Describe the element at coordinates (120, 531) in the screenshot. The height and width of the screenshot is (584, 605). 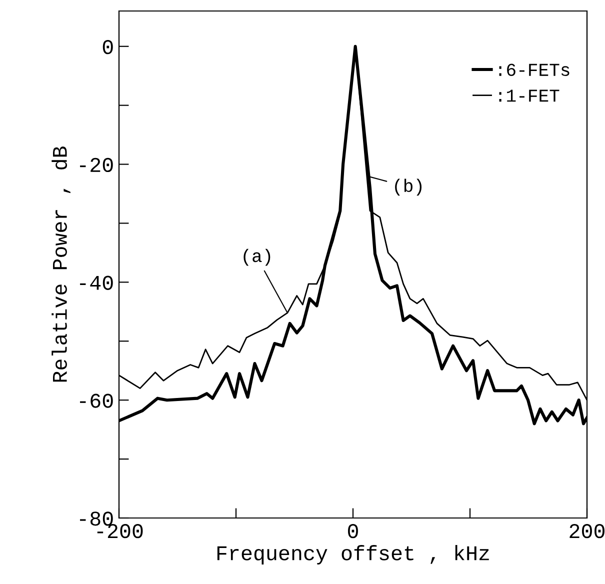
I see `x-tick-label: -200` at that location.